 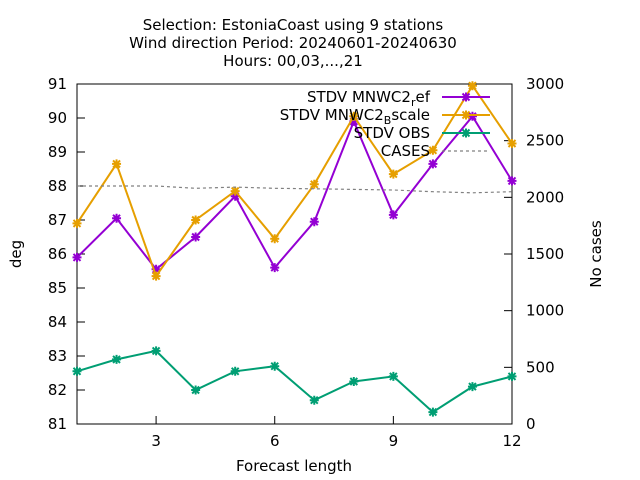 What do you see at coordinates (57, 322) in the screenshot?
I see `y-tick-label: 84` at bounding box center [57, 322].